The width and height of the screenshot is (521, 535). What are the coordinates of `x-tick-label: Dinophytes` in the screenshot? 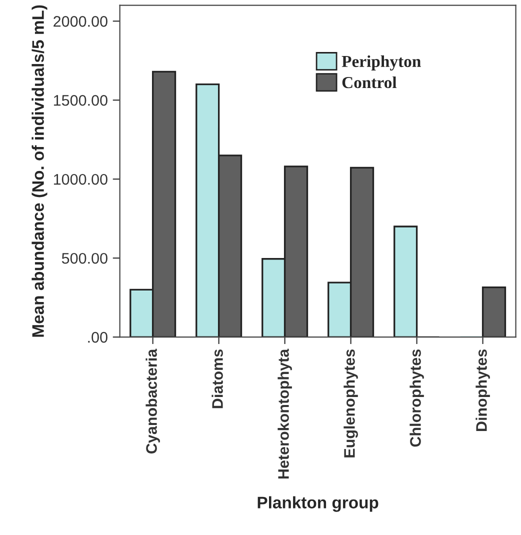 It's located at (483, 390).